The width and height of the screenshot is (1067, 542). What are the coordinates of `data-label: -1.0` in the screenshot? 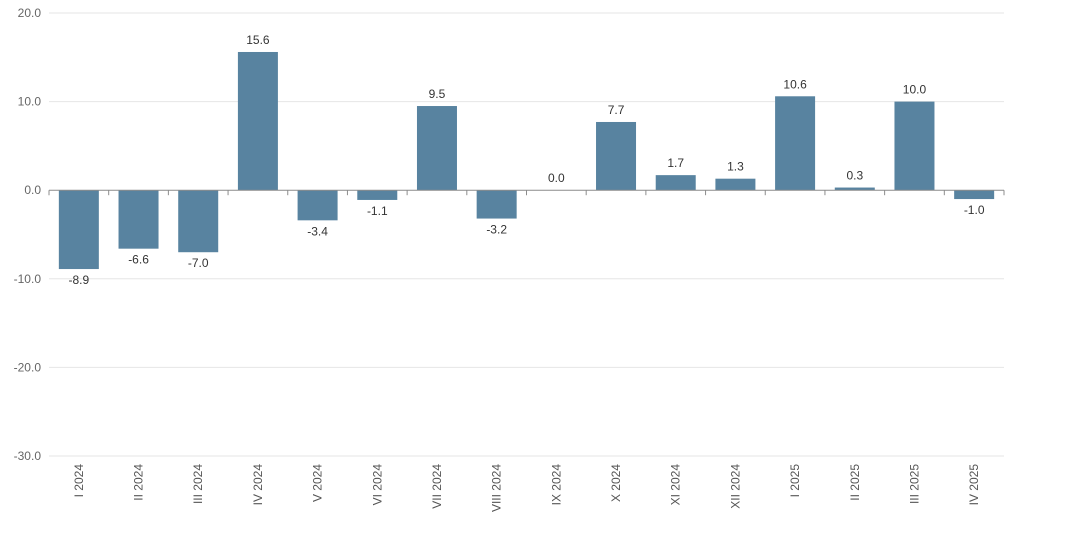 It's located at (974, 210).